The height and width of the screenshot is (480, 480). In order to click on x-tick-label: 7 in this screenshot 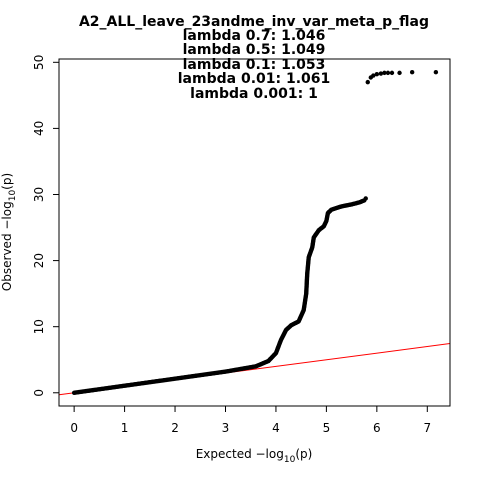, I will do `click(427, 428)`.